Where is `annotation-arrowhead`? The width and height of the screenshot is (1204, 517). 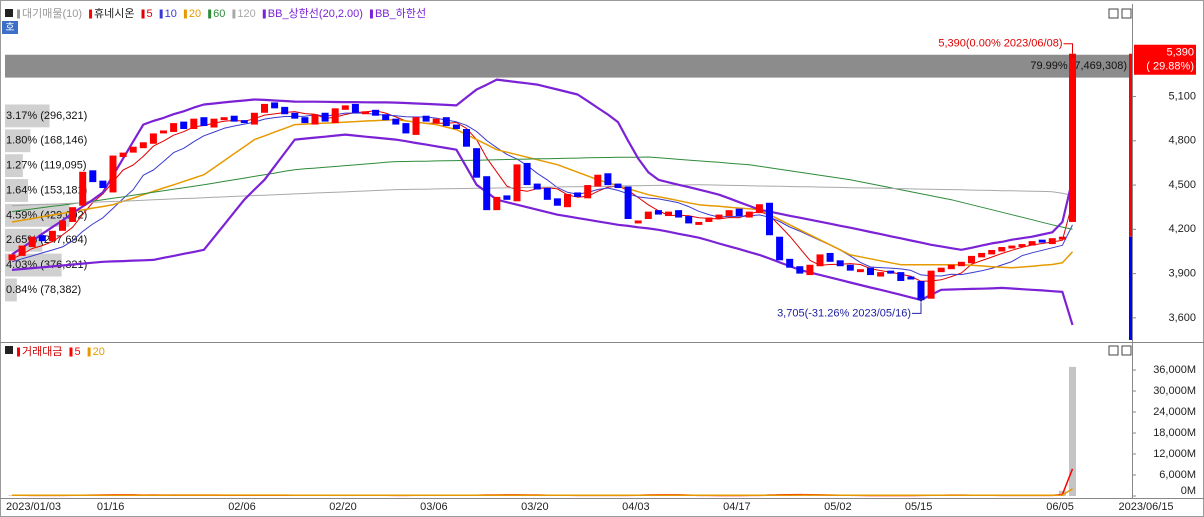
annotation-arrowhead is located at coordinates (921, 300).